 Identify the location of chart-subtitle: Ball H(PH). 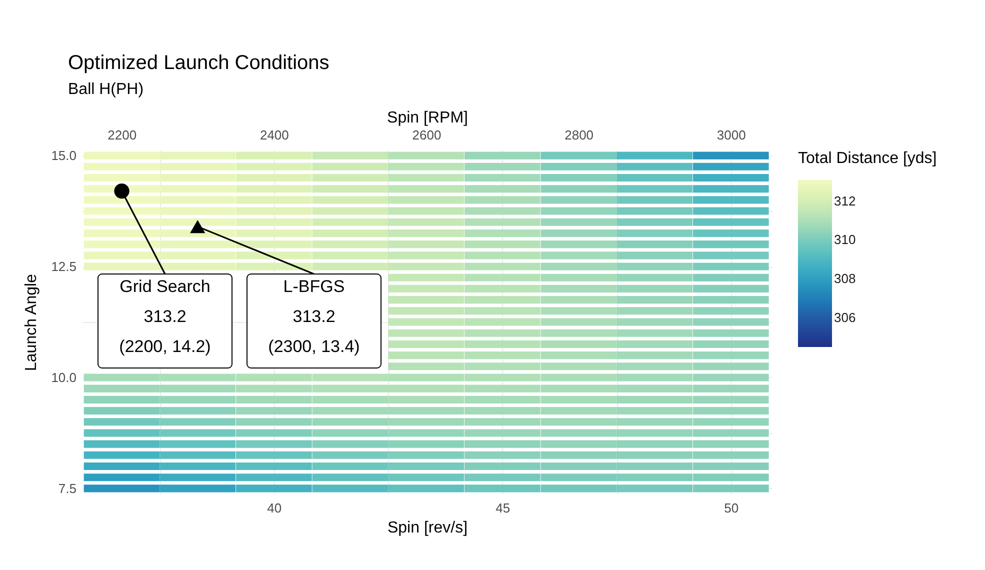
(106, 89).